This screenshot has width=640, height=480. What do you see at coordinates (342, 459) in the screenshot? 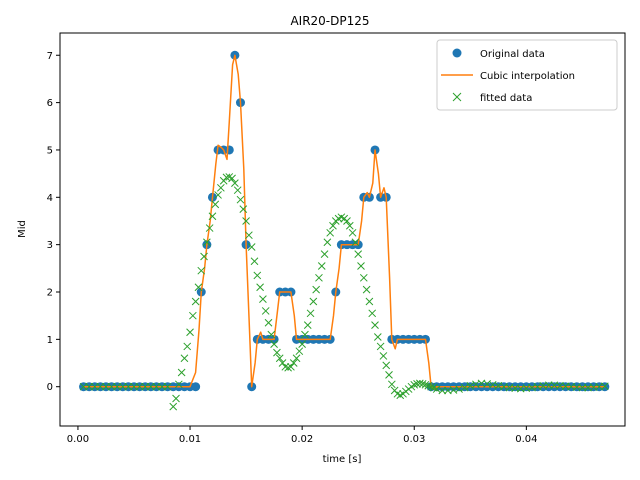
I see `x-axis-label: time [s]` at bounding box center [342, 459].